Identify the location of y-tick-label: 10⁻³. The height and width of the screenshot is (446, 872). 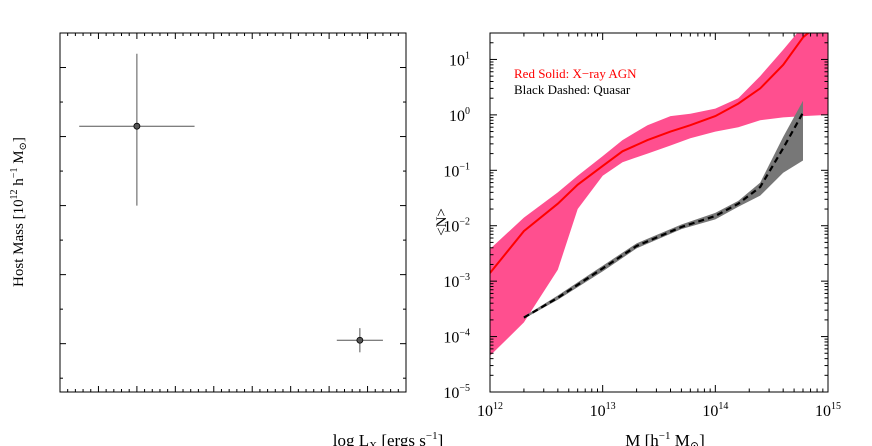
(456, 281).